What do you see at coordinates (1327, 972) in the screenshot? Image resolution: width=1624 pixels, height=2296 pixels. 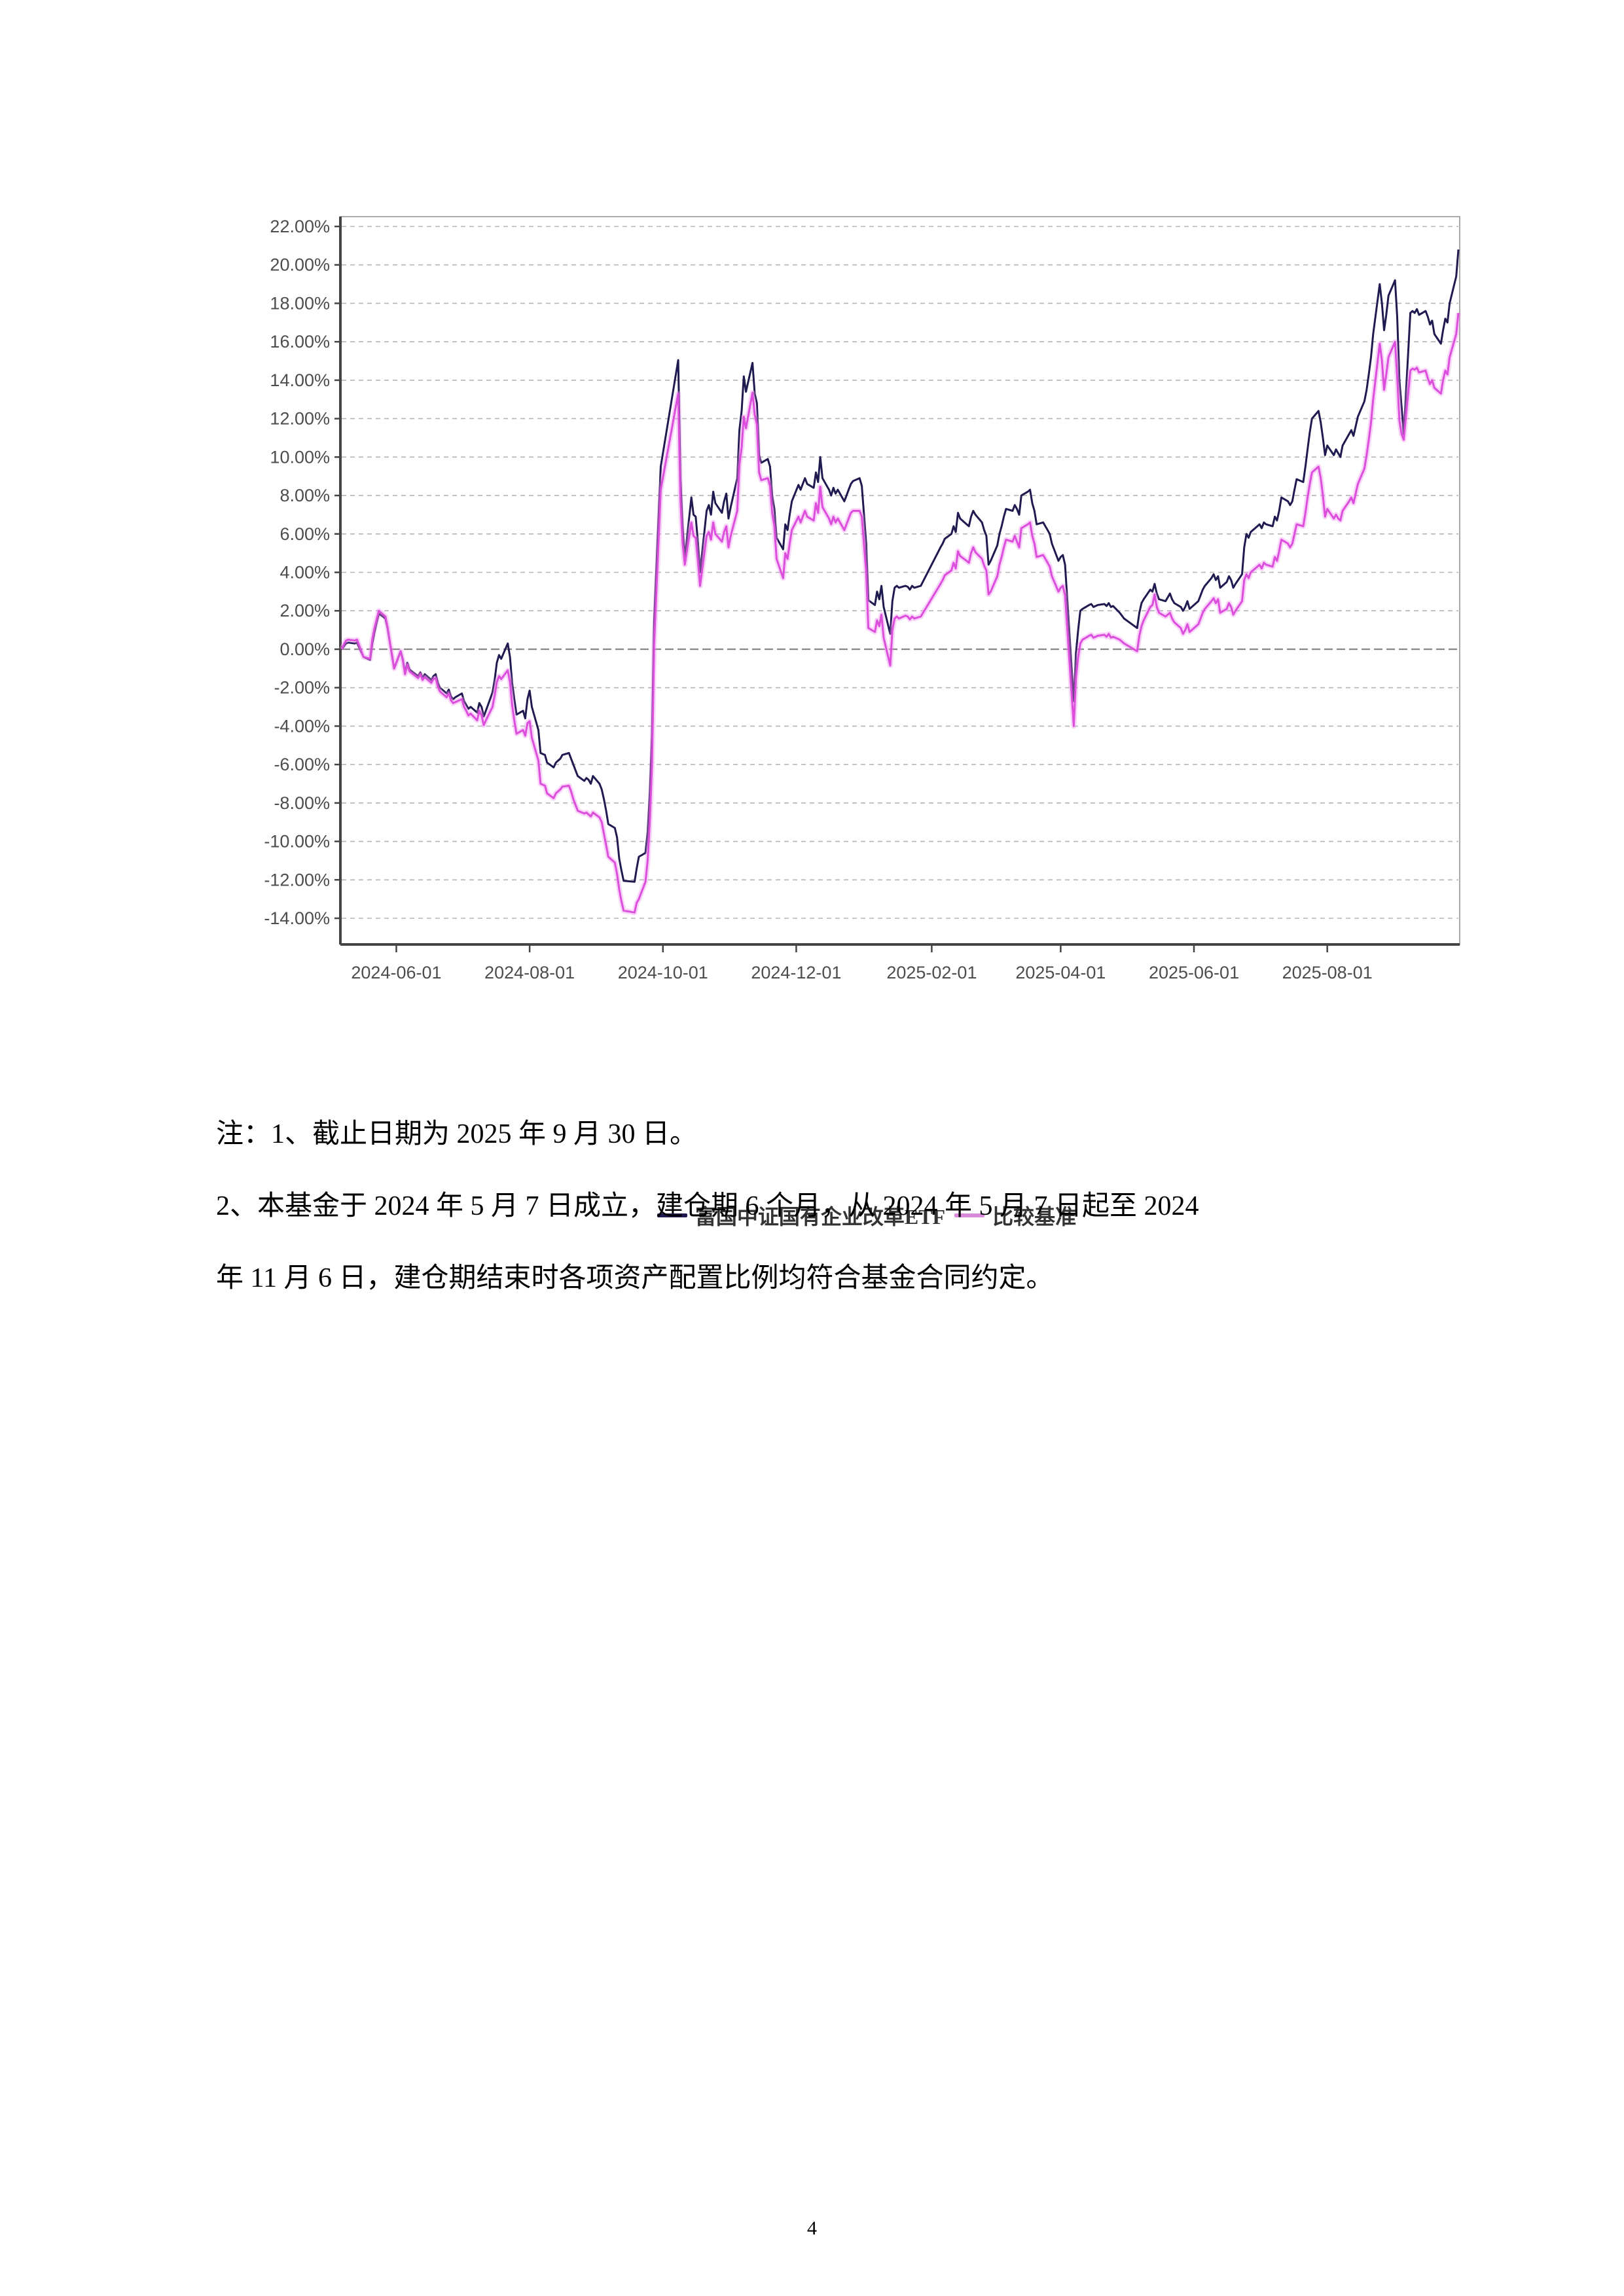 I see `x-tick-label: 2025-08-01` at bounding box center [1327, 972].